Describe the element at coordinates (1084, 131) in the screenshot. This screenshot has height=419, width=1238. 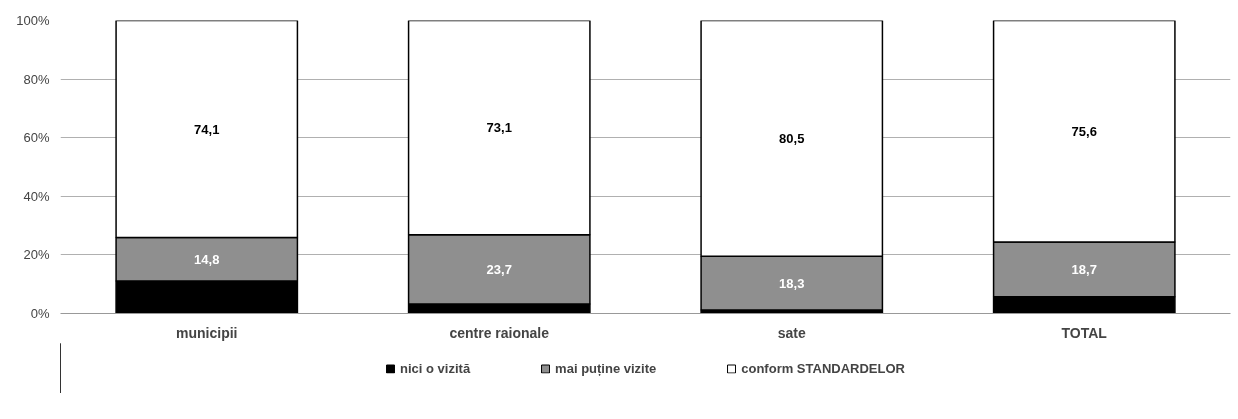
I see `data-label: 75,6` at that location.